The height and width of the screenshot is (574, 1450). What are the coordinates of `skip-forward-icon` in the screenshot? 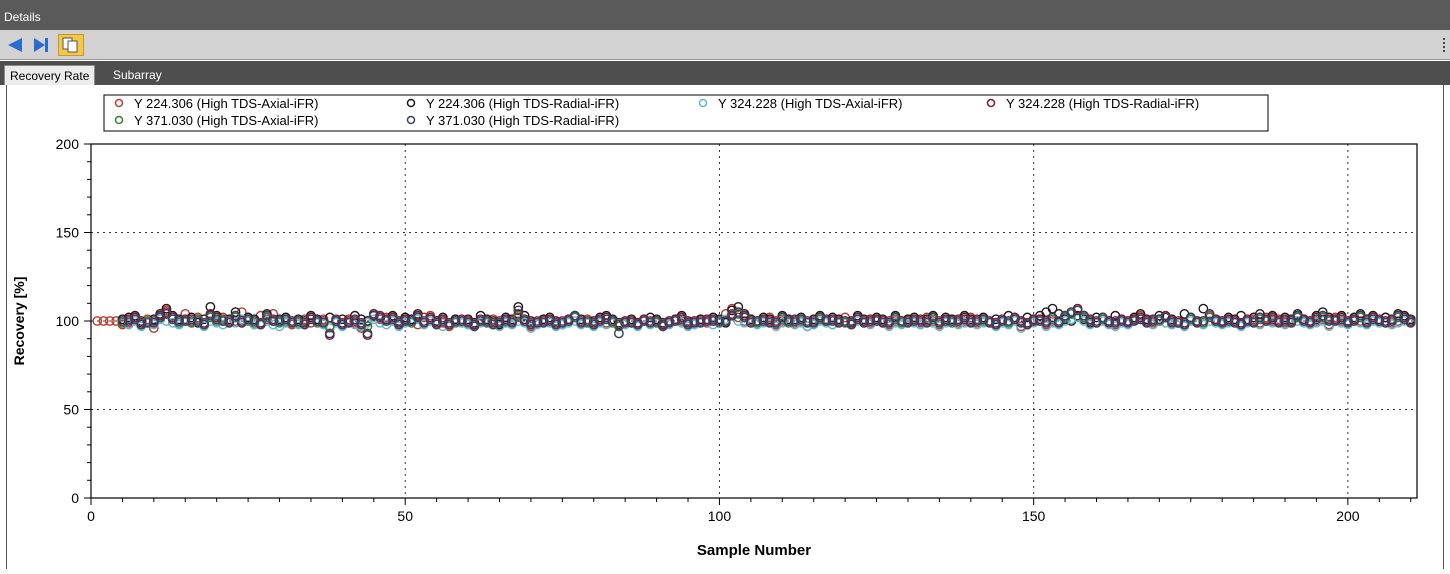 It's located at (41, 45).